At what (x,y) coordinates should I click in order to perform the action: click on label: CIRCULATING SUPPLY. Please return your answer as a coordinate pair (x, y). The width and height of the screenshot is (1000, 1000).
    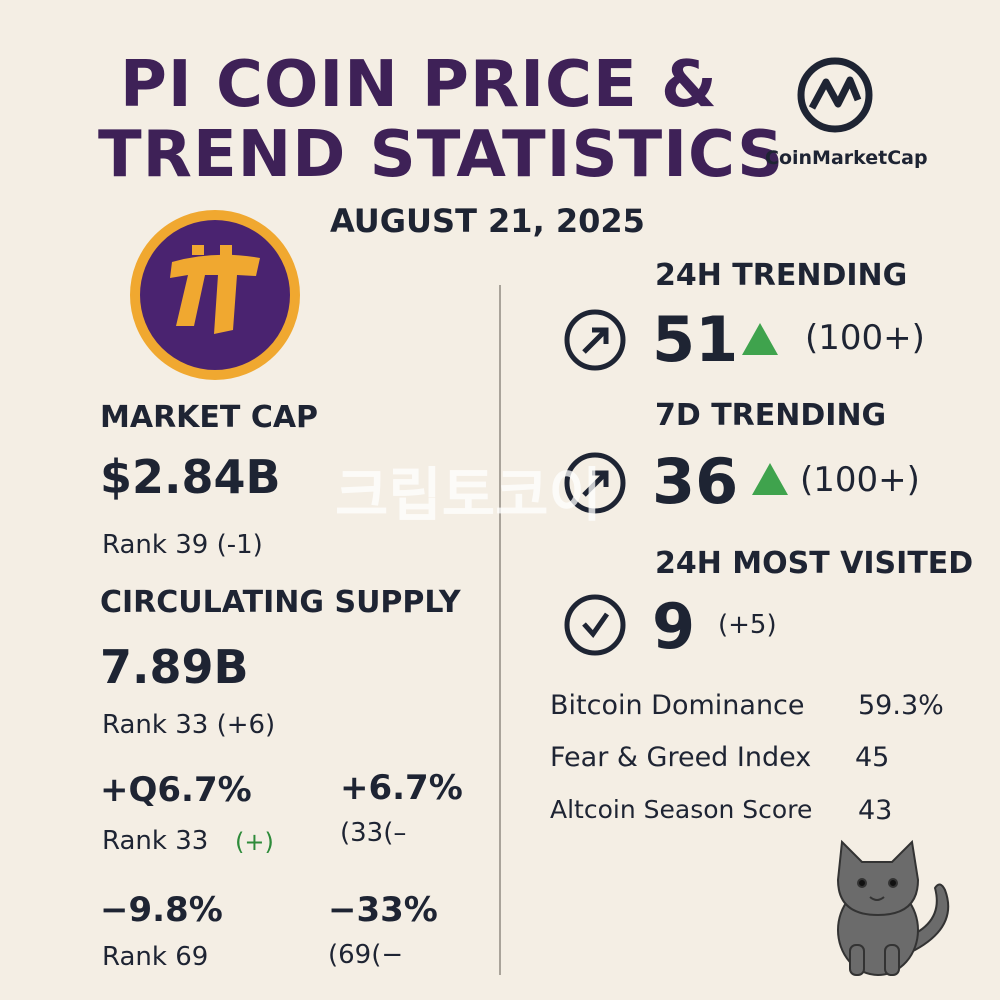
    Looking at the image, I should click on (280, 602).